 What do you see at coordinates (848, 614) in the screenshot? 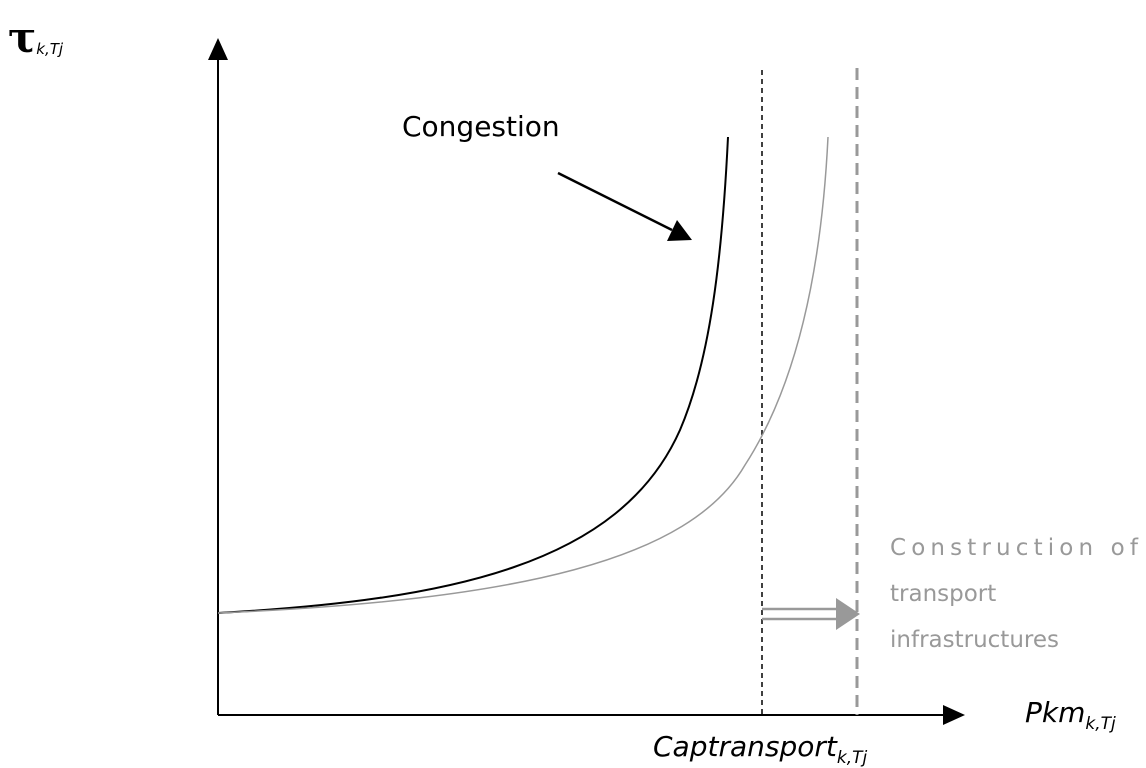
I see `shift-arrowhead` at bounding box center [848, 614].